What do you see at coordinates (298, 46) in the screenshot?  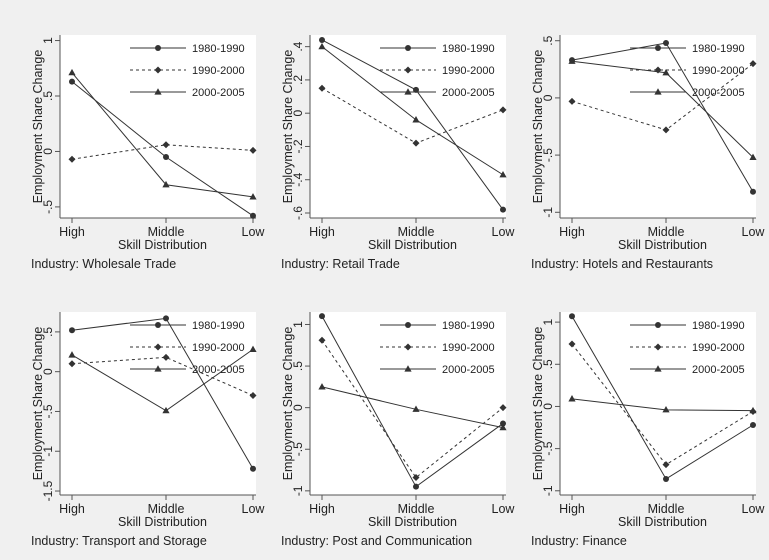 I see `y-tick-label: .4` at bounding box center [298, 46].